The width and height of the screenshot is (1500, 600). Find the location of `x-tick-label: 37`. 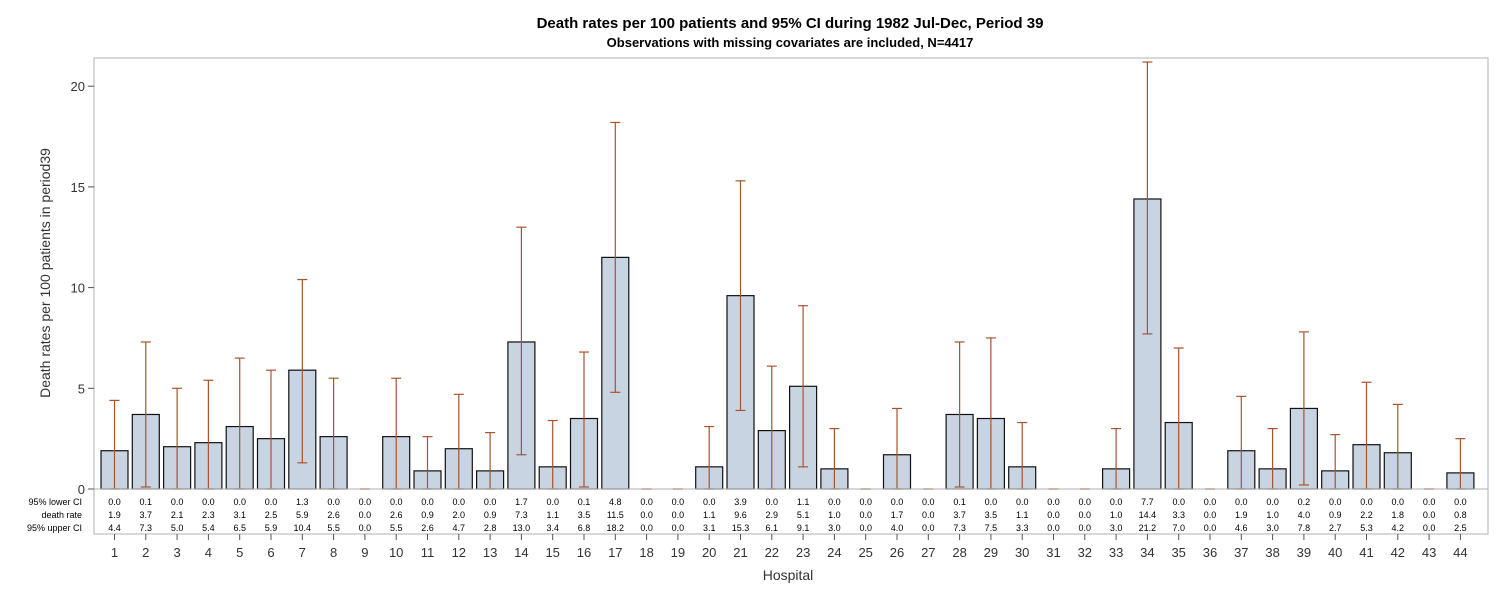

x-tick-label: 37 is located at coordinates (1241, 552).